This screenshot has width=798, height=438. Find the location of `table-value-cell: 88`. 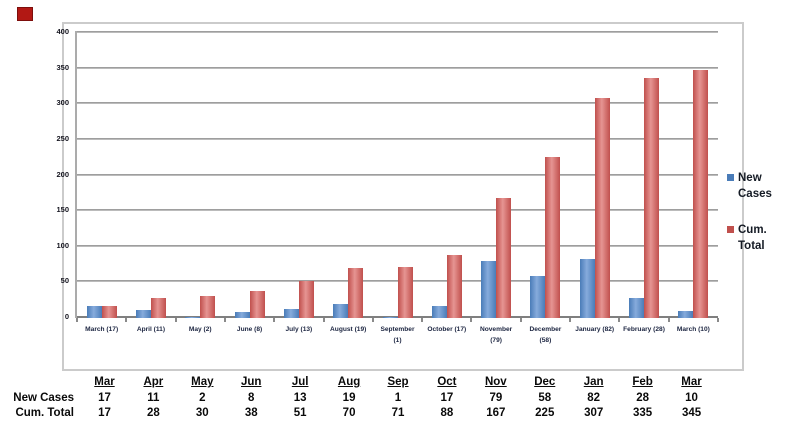

table-value-cell: 88 is located at coordinates (447, 413).